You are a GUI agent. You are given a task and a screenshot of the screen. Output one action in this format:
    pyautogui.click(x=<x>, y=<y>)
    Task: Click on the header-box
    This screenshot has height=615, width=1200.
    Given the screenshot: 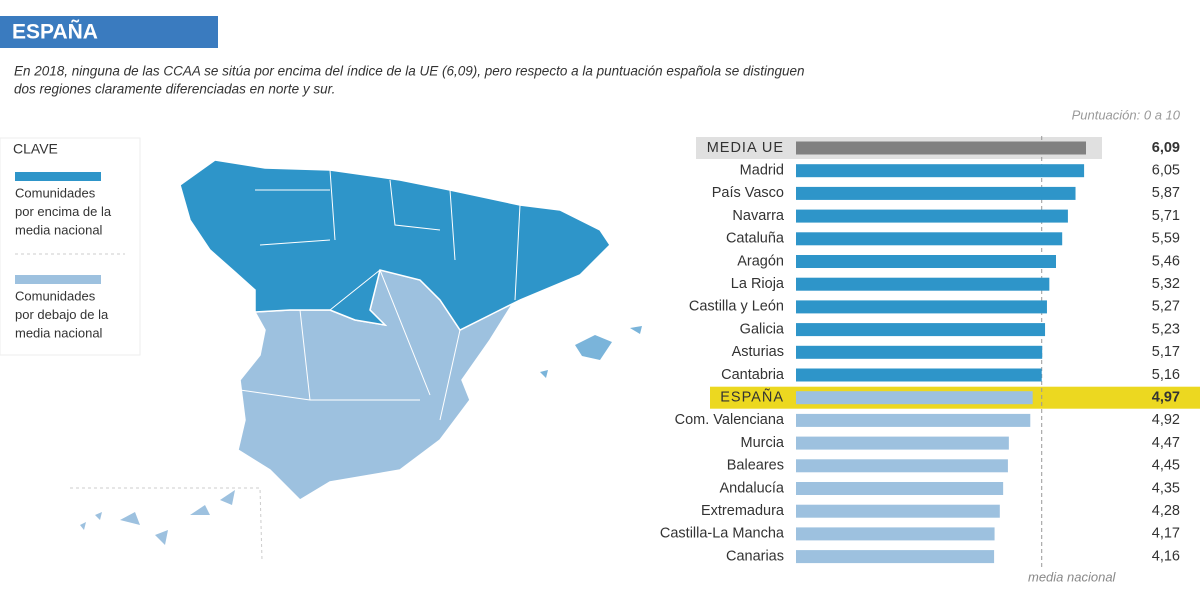 What is the action you would take?
    pyautogui.click(x=109, y=32)
    